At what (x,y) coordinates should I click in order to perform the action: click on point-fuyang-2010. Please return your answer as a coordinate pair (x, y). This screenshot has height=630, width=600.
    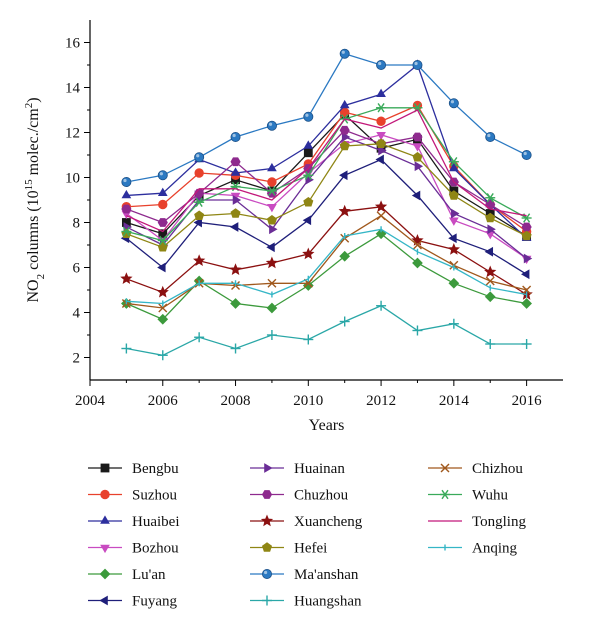
    Looking at the image, I should click on (307, 220).